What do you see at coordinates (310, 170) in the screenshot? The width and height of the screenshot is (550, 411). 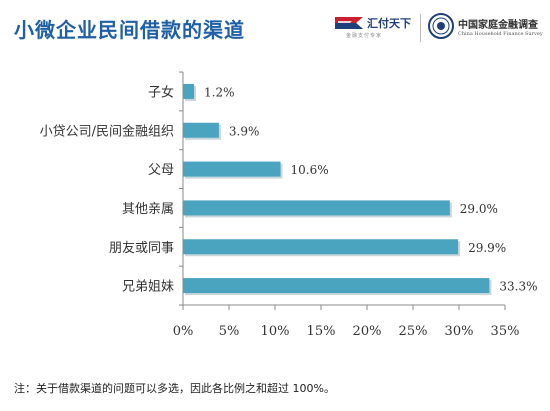 I see `value-label: 10.6%` at bounding box center [310, 170].